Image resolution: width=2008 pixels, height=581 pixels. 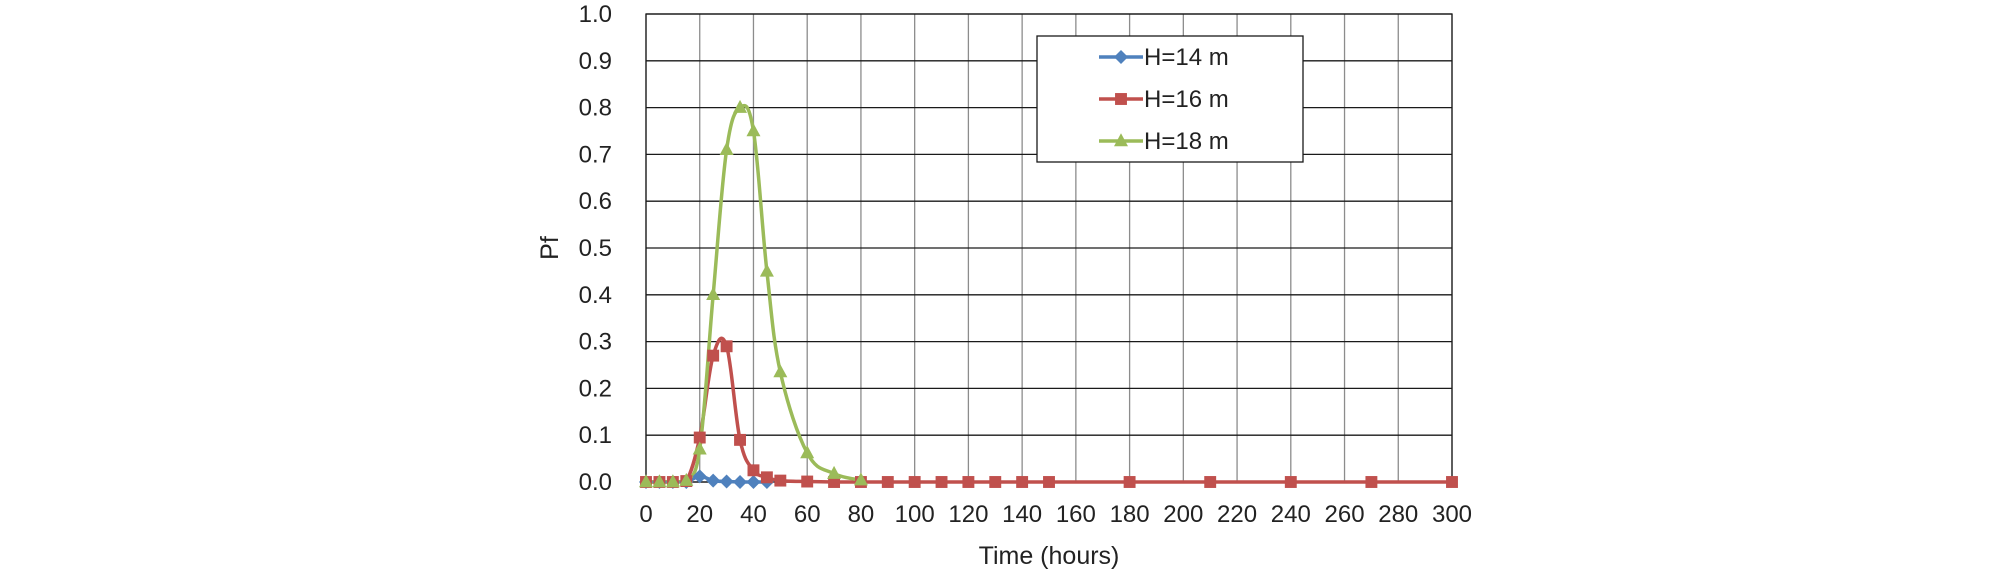 I want to click on y-axis-title: Pf, so click(x=550, y=248).